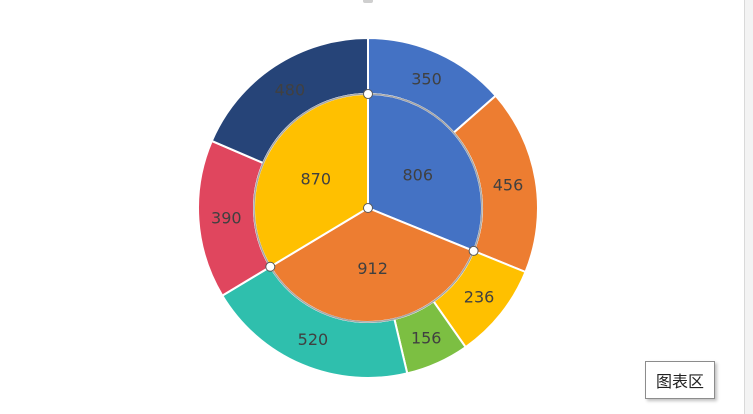 The image size is (753, 414). What do you see at coordinates (316, 178) in the screenshot?
I see `inner-data-label-2: 870` at bounding box center [316, 178].